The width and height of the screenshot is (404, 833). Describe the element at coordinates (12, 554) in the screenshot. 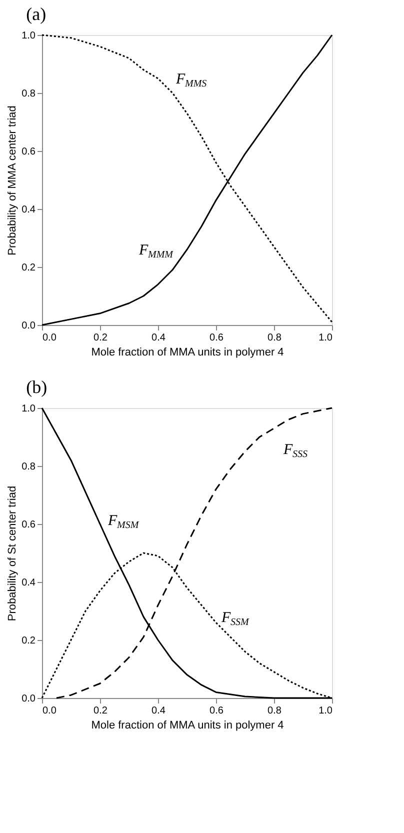

I see `y-axis-title: Probability of St center triad` at that location.